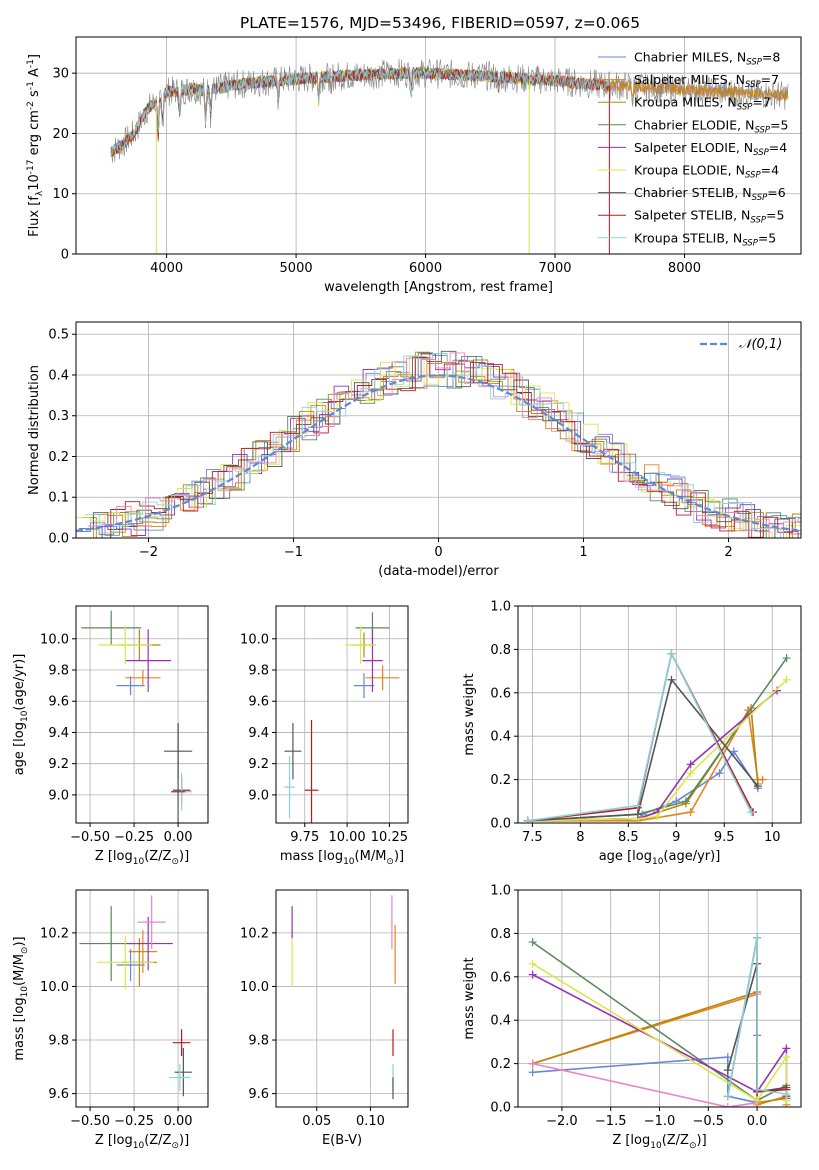  Describe the element at coordinates (31, 105) in the screenshot. I see `label-fragment: -2` at that location.